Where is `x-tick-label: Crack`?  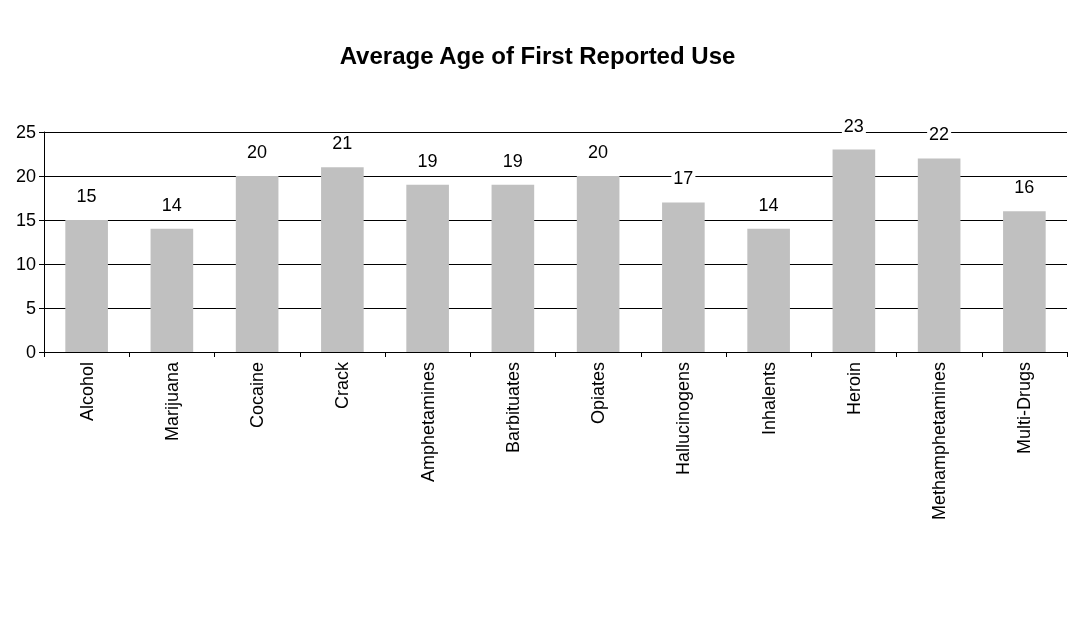
x-tick-label: Crack is located at coordinates (342, 385).